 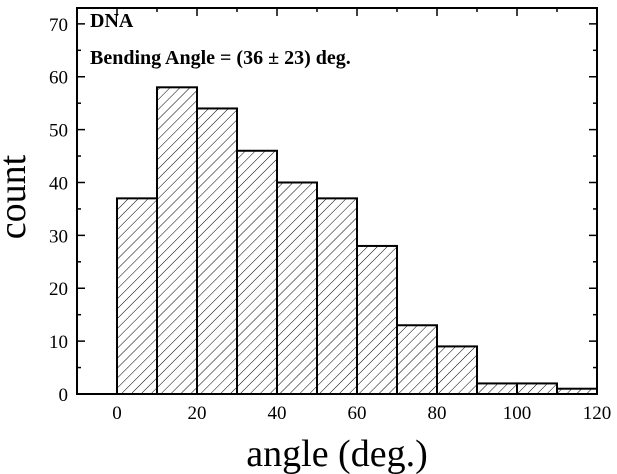 I want to click on y-tick-label: 70, so click(x=58, y=25).